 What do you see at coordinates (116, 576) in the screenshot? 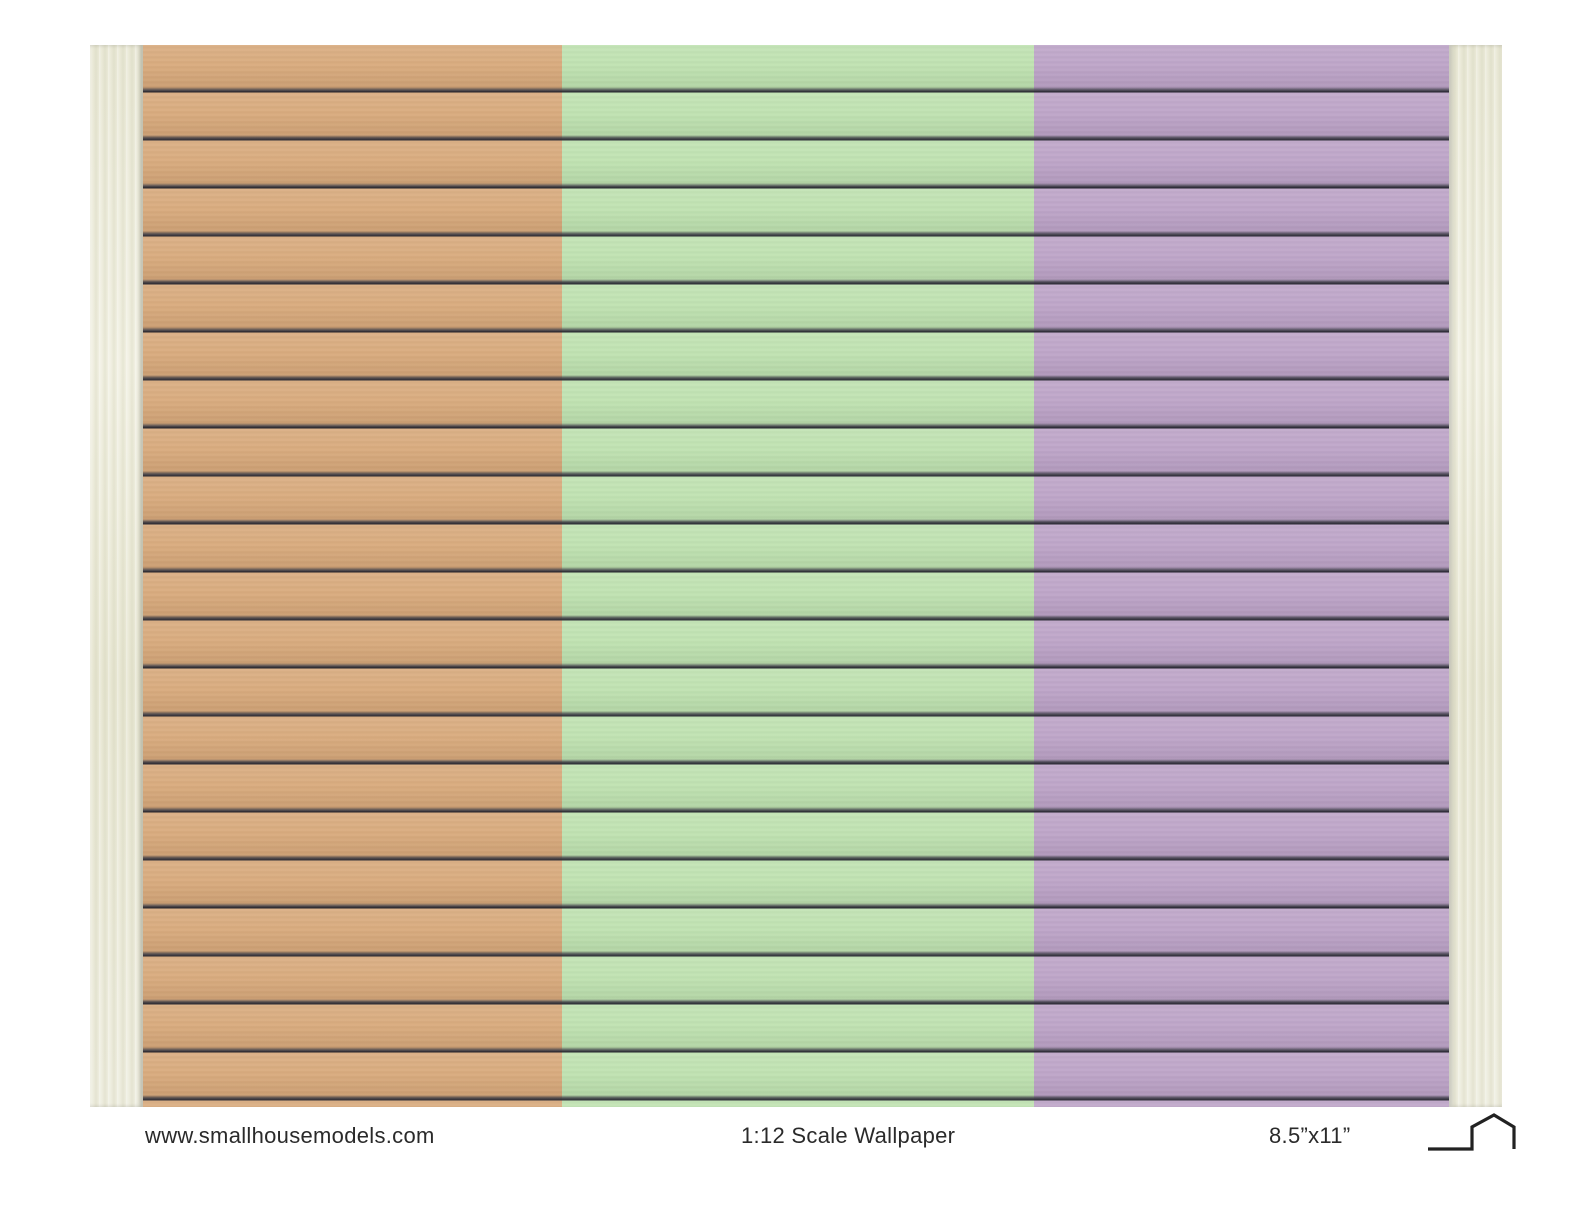
I see `left-trim-board` at bounding box center [116, 576].